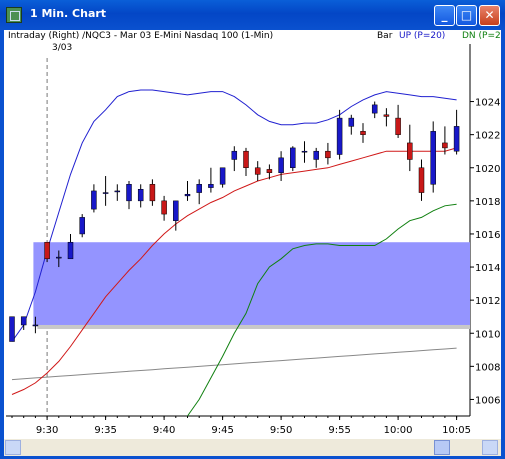 This screenshot has width=505, height=459. I want to click on x-tick-label: 10:05, so click(456, 430).